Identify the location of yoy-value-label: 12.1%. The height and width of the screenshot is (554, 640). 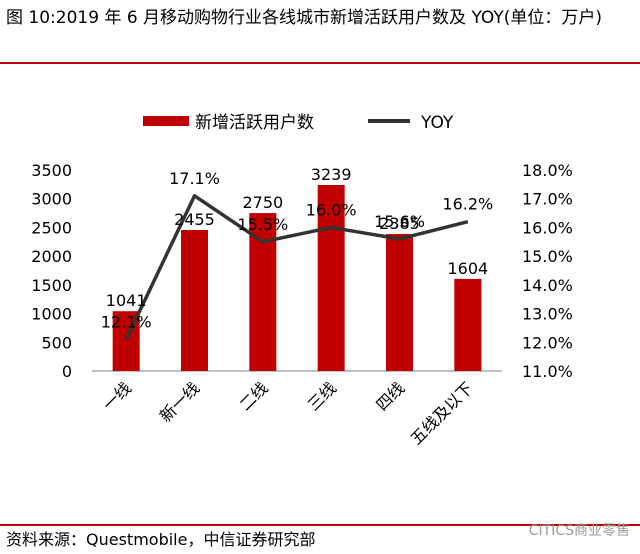
(126, 321).